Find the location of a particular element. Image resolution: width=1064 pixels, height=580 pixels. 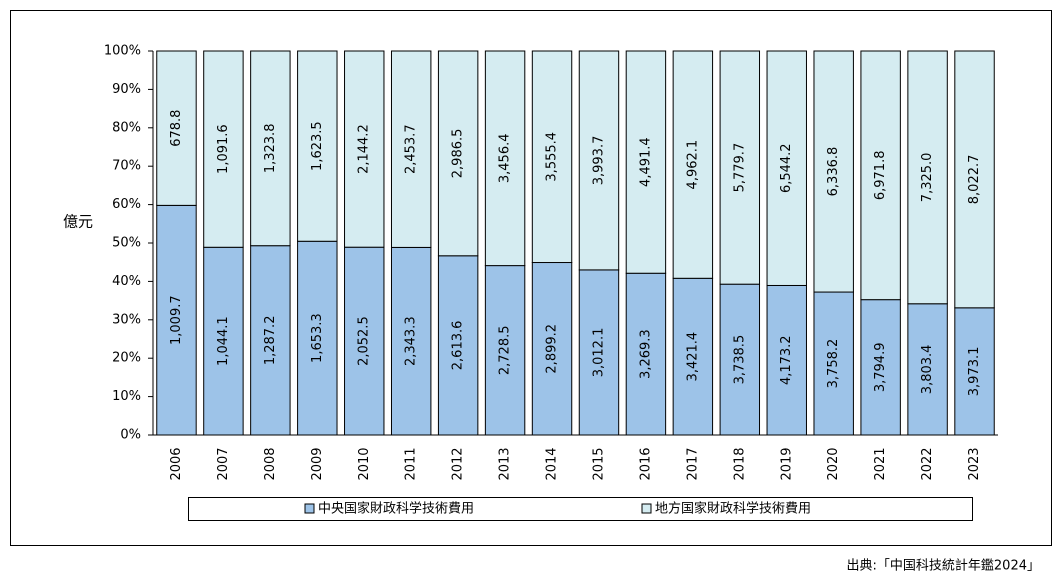

y-tick-label: 90% is located at coordinates (126, 89).